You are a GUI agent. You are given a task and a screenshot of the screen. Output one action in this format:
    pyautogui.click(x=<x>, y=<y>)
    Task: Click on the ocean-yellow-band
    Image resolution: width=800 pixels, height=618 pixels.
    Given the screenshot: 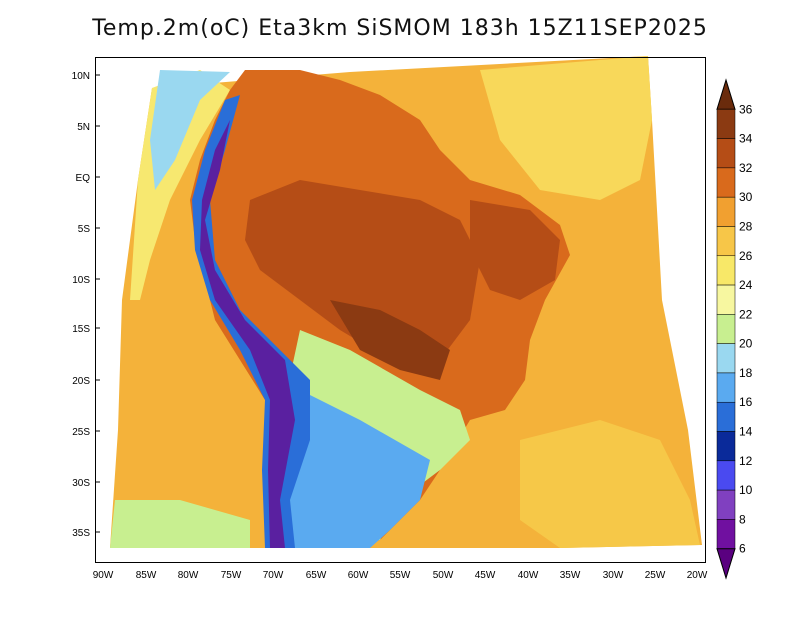 What is the action you would take?
    pyautogui.click(x=566, y=128)
    